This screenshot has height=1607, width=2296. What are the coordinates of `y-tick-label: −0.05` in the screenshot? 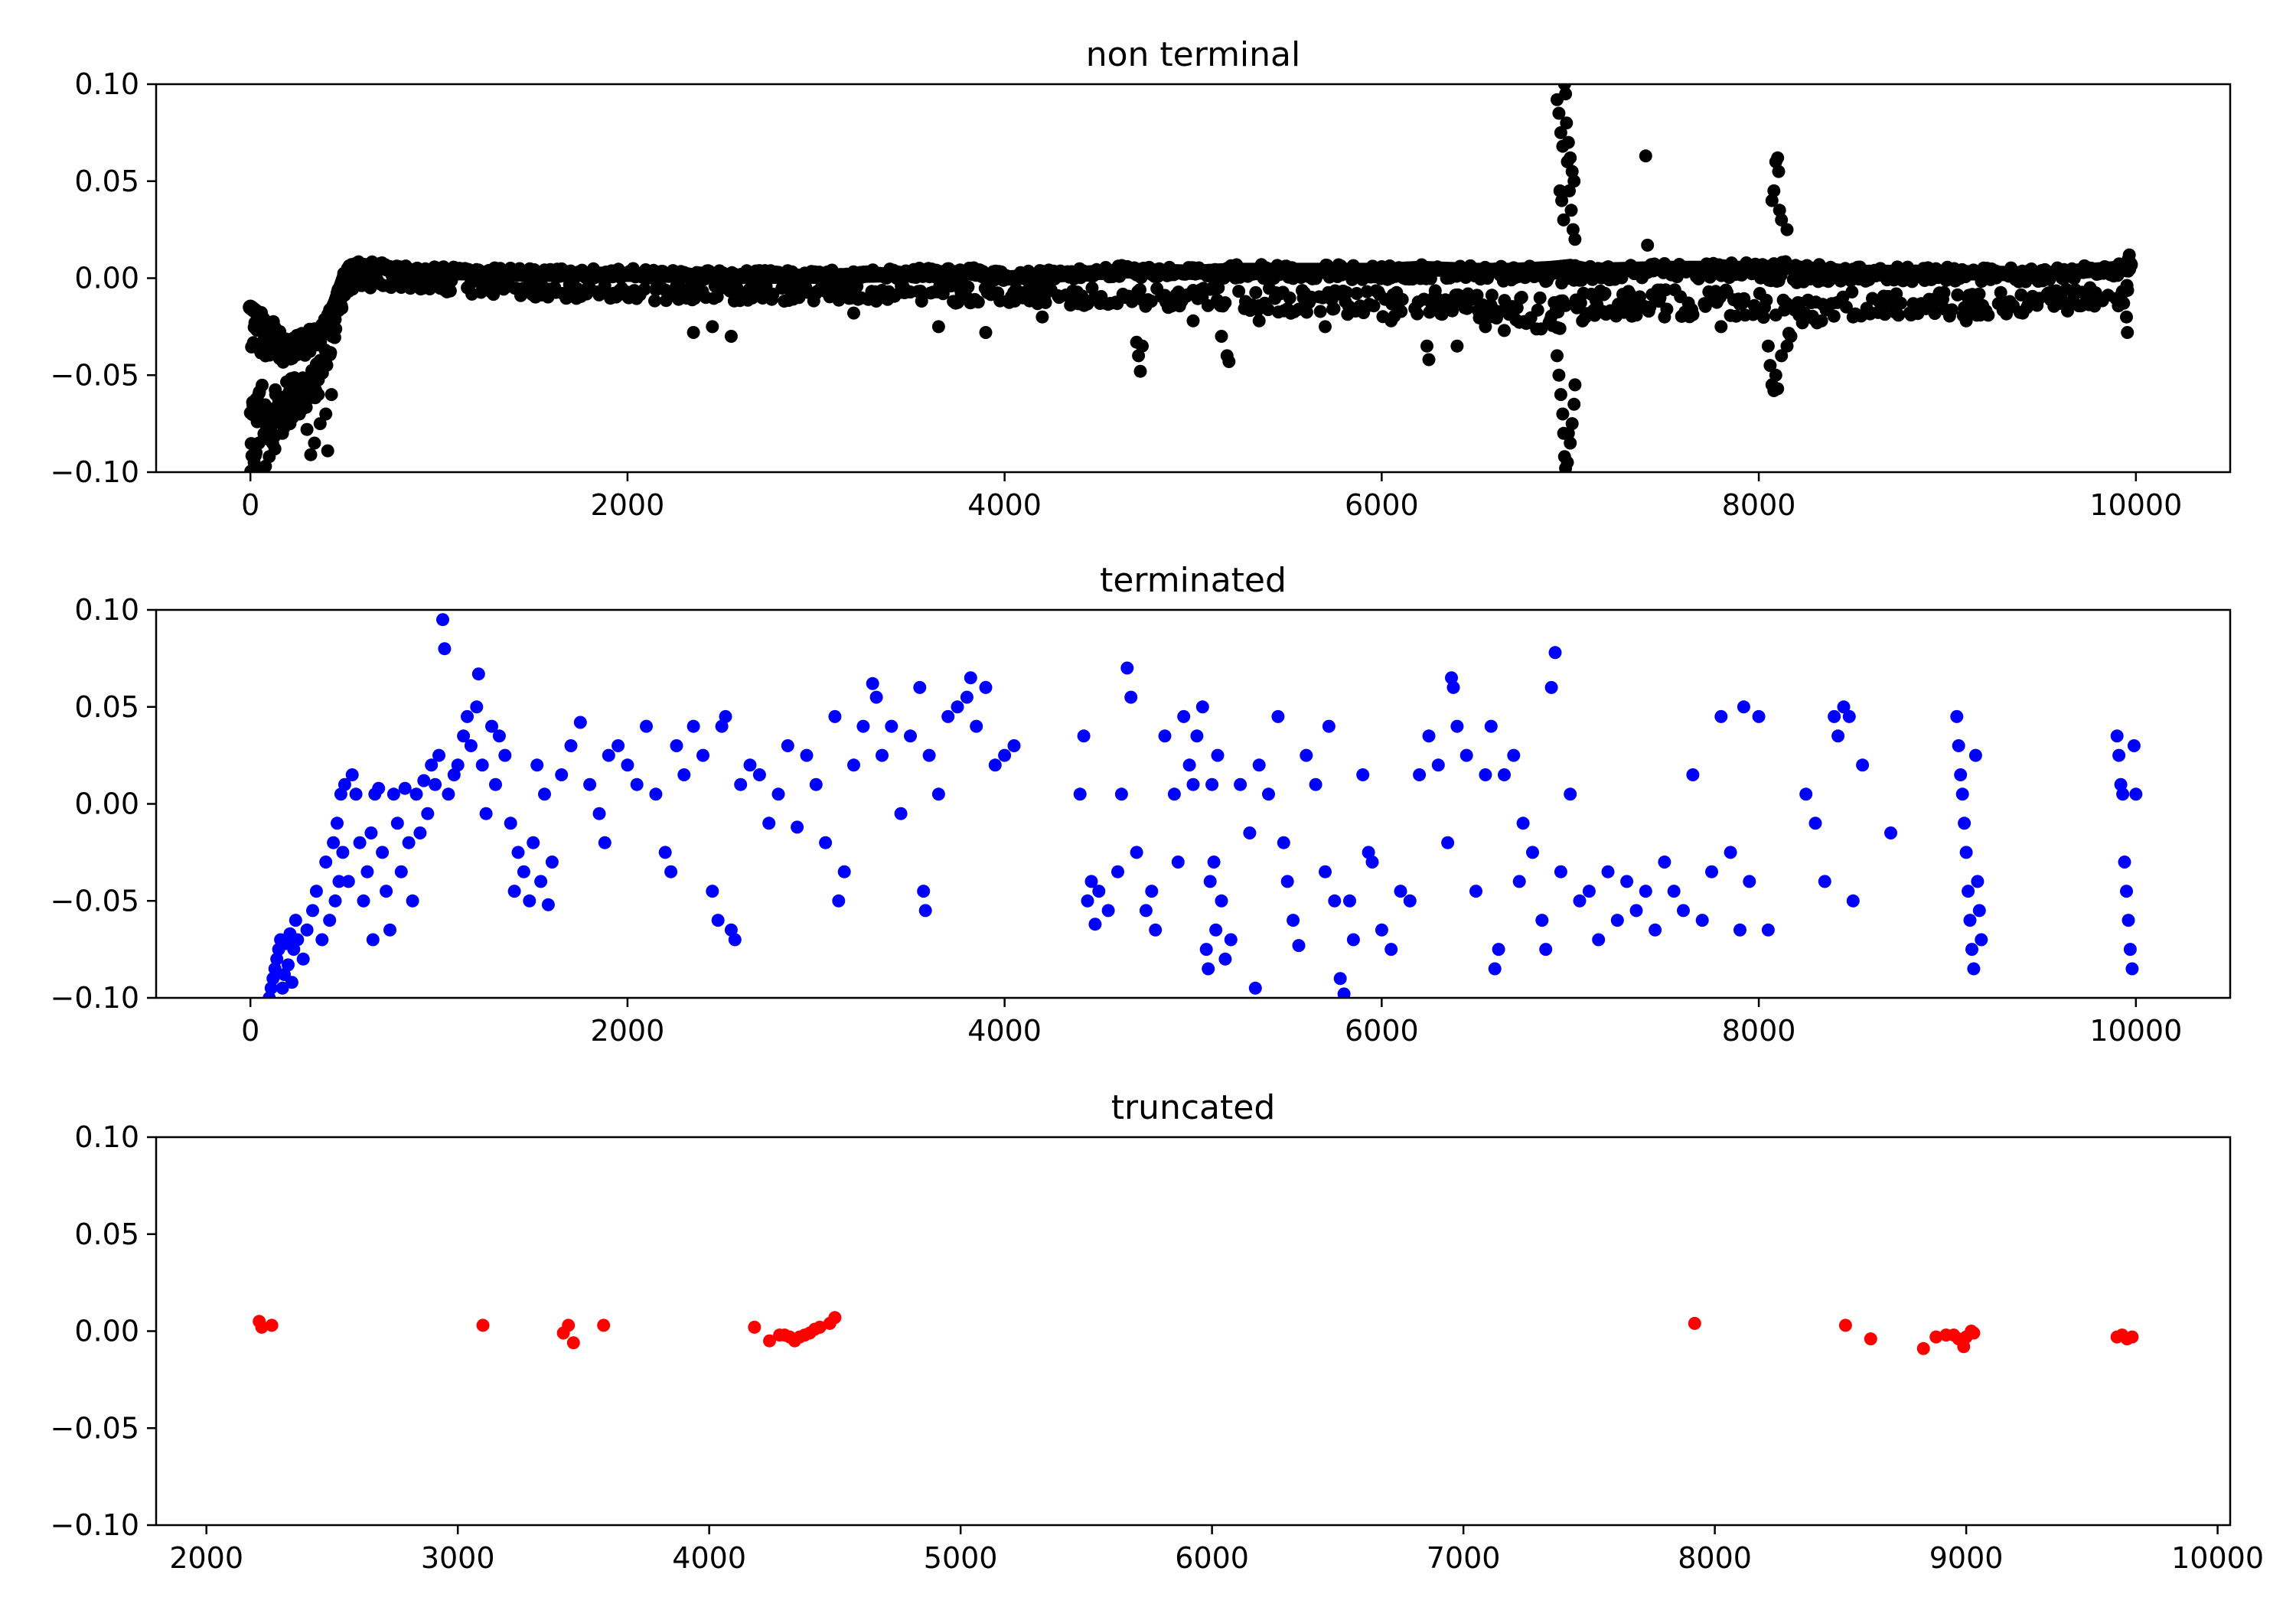 It's located at (95, 1428).